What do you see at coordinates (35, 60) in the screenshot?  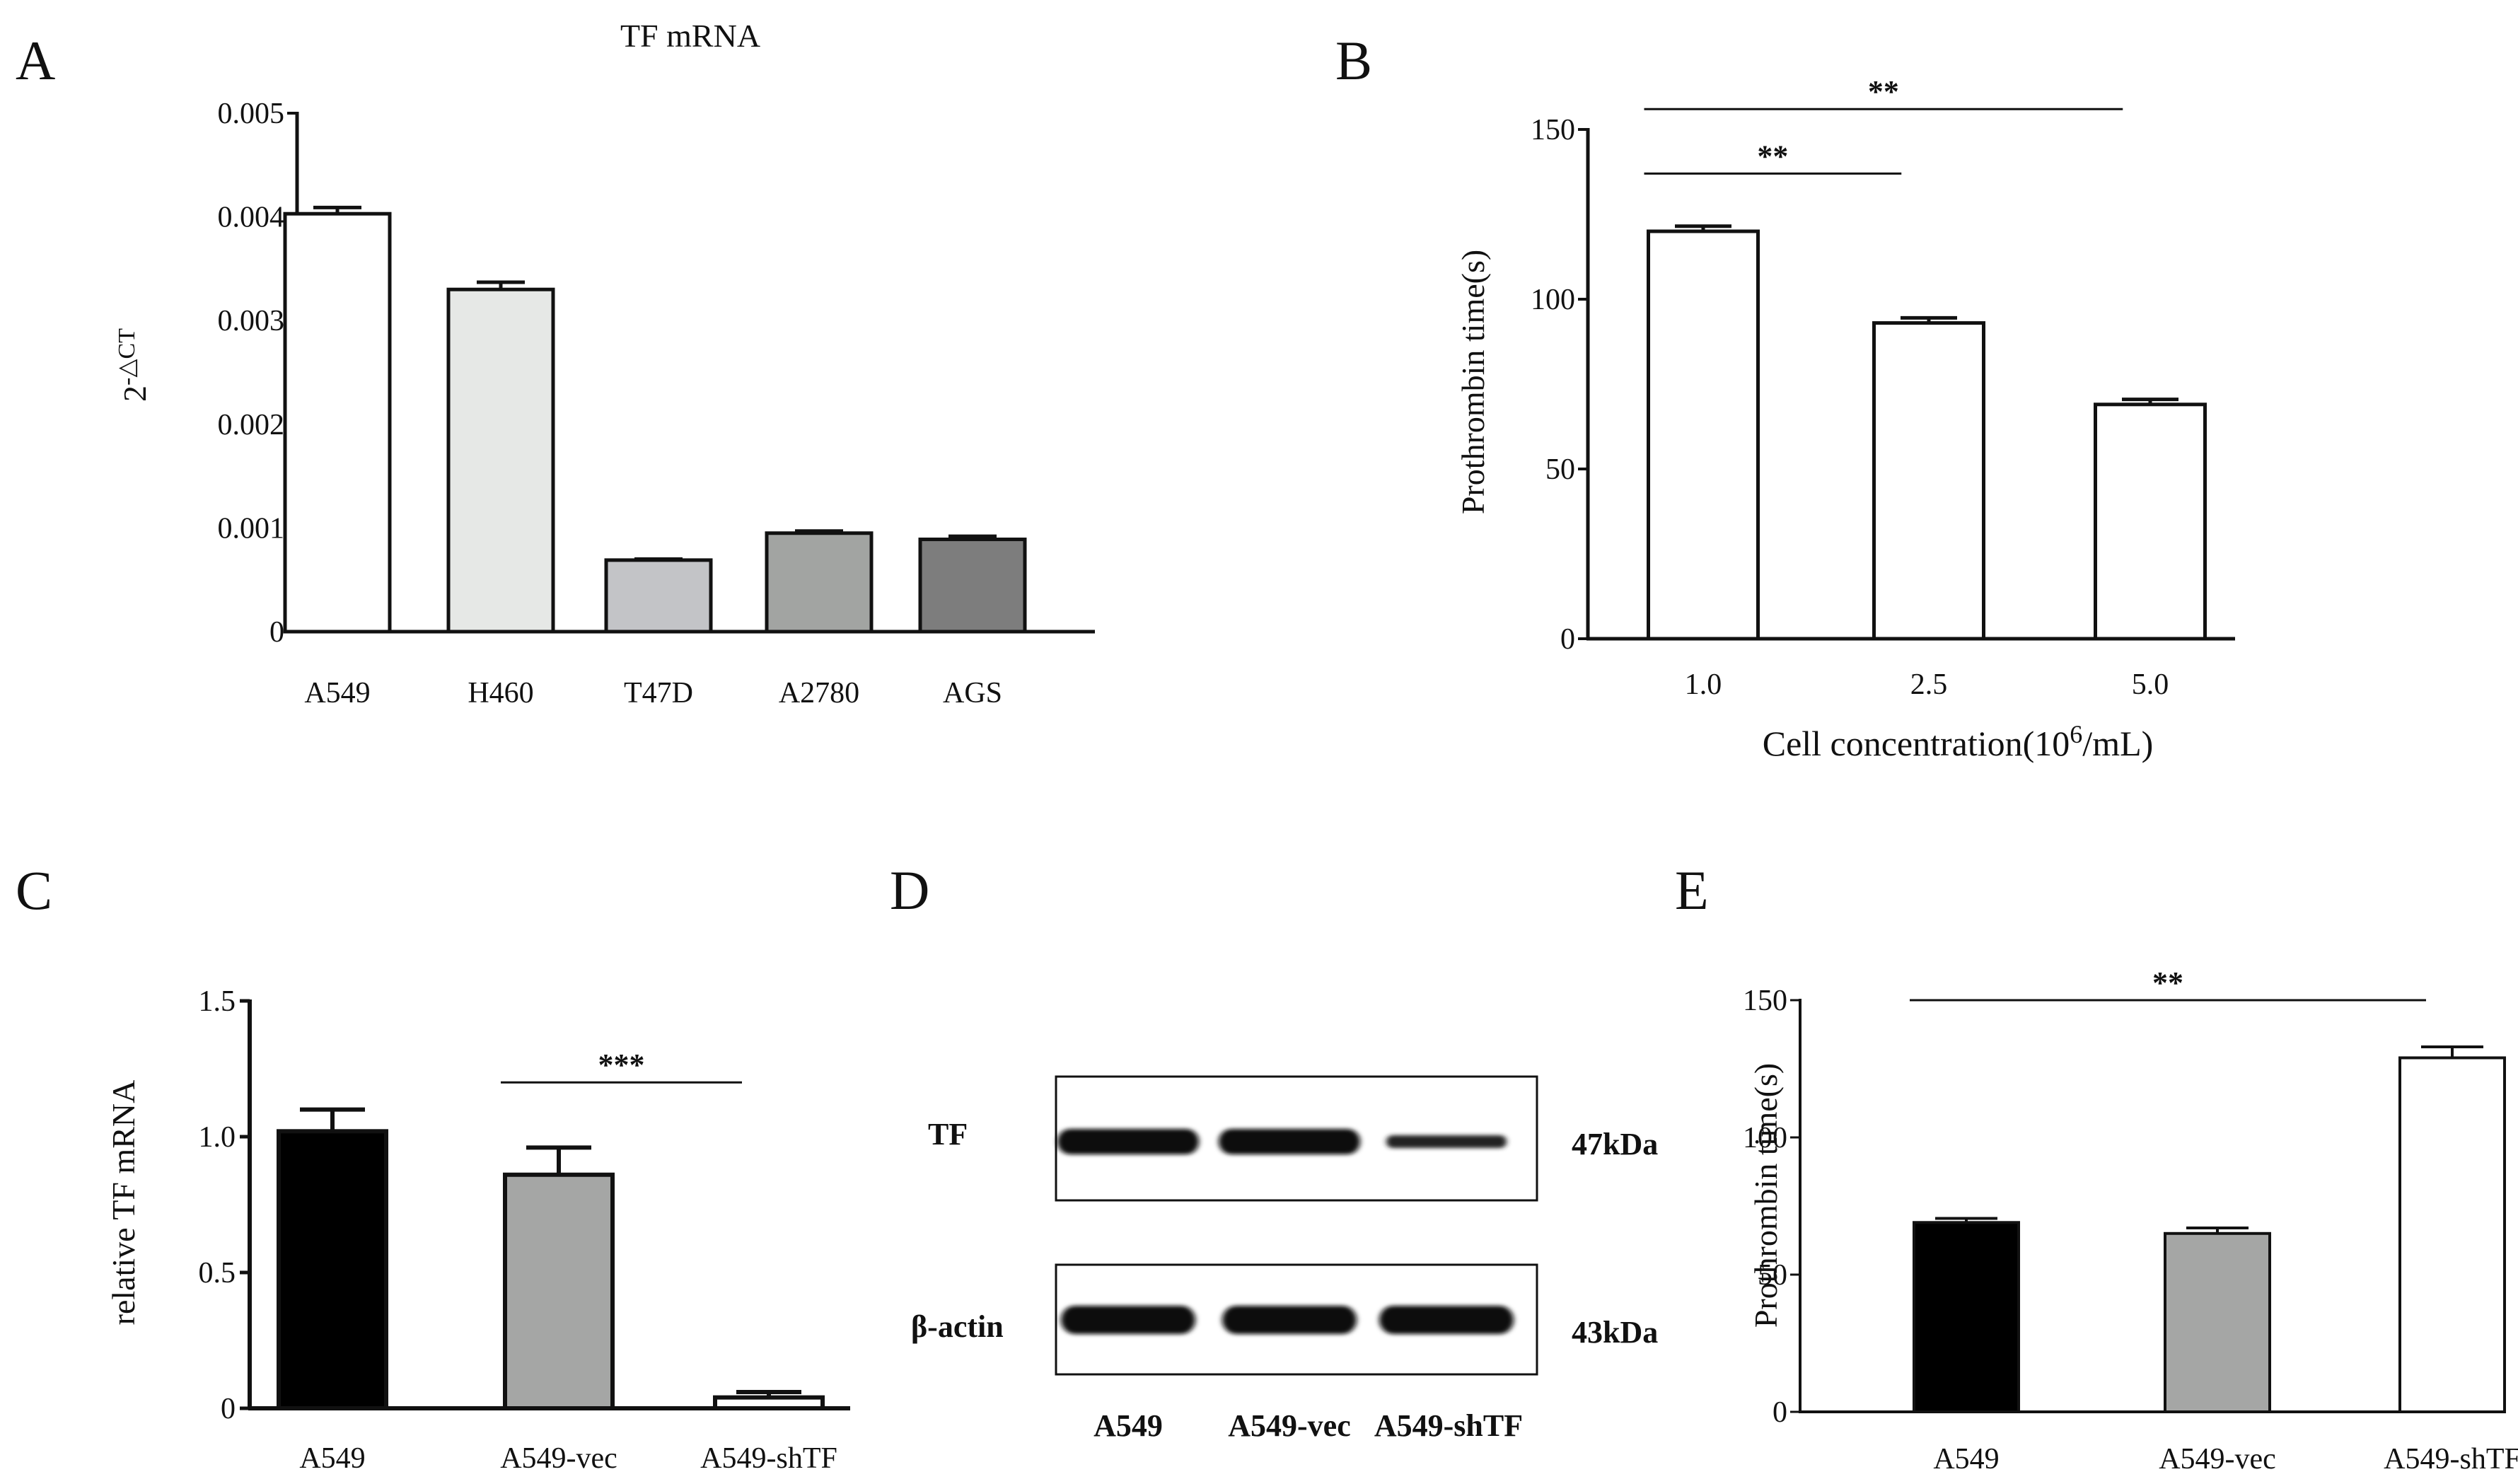 I see `panel-letter-a: A` at bounding box center [35, 60].